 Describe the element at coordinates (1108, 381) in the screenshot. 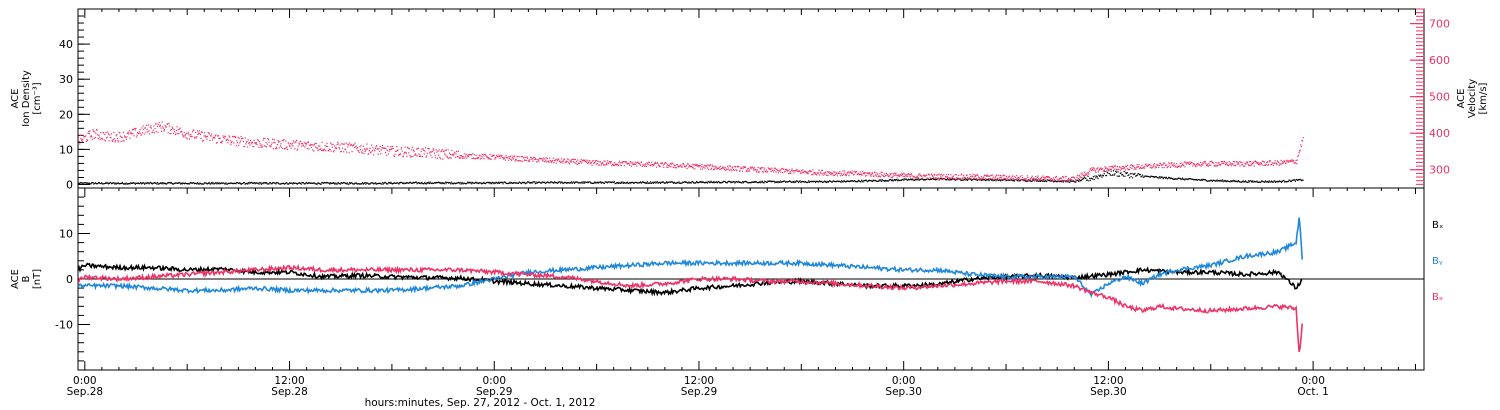

I see `x-tick-label-time: 12:00` at that location.